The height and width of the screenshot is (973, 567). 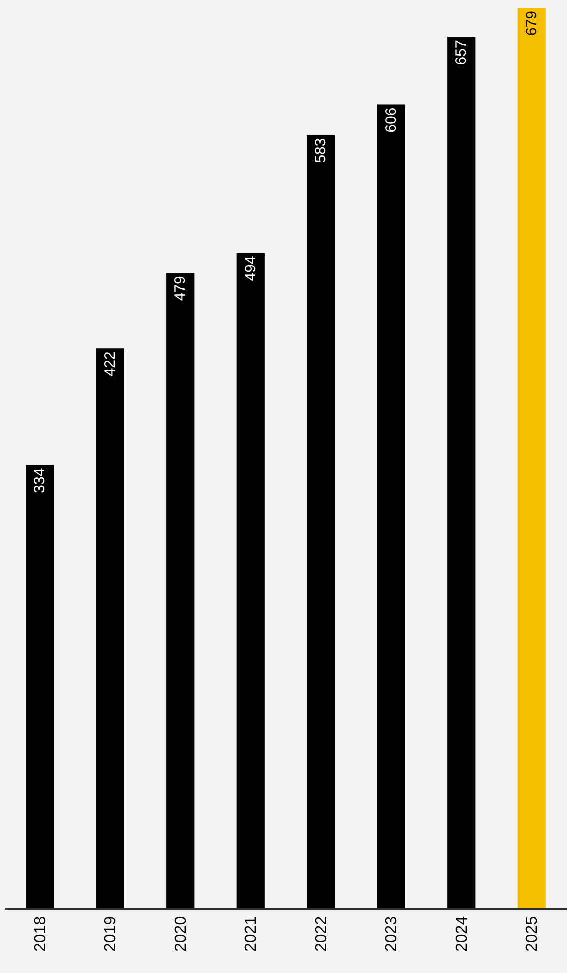 I want to click on data-label: 679, so click(x=531, y=23).